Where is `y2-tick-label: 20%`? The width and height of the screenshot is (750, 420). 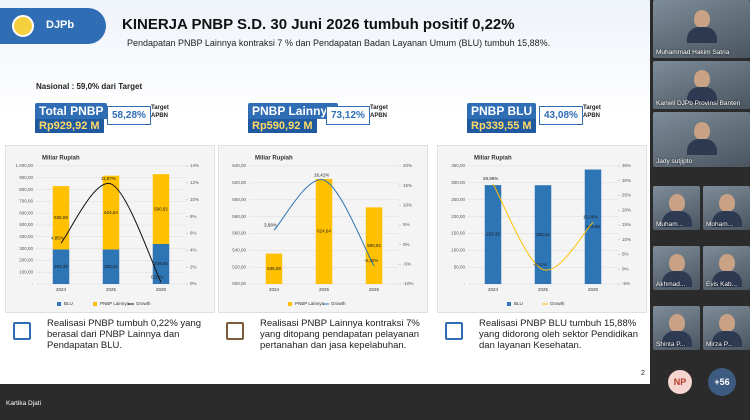 y2-tick-label: 20% is located at coordinates (407, 165).